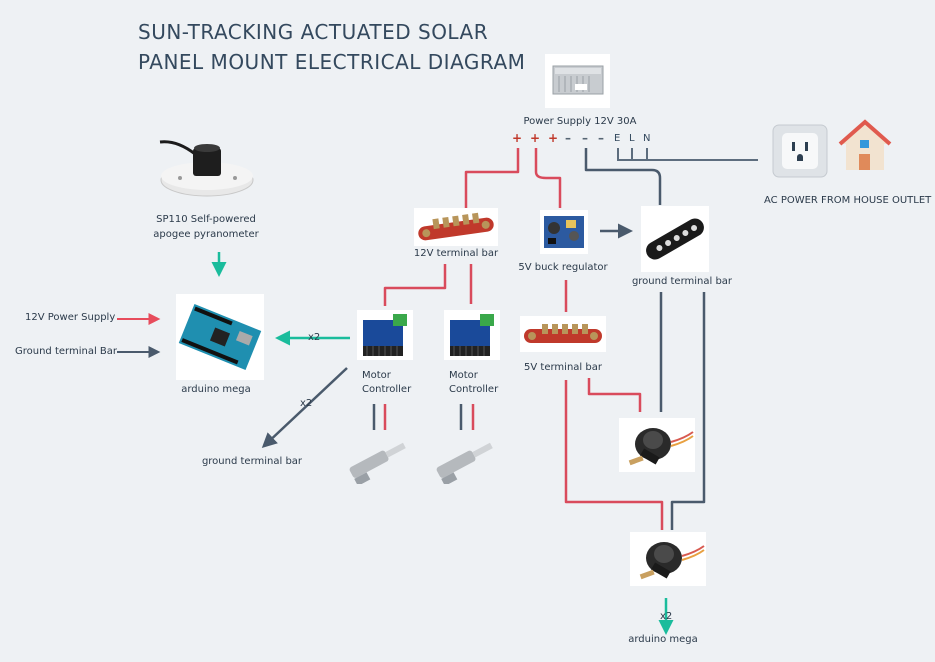 The image size is (935, 662). What do you see at coordinates (456, 253) in the screenshot?
I see `bar-12v-label: 12V terminal bar` at bounding box center [456, 253].